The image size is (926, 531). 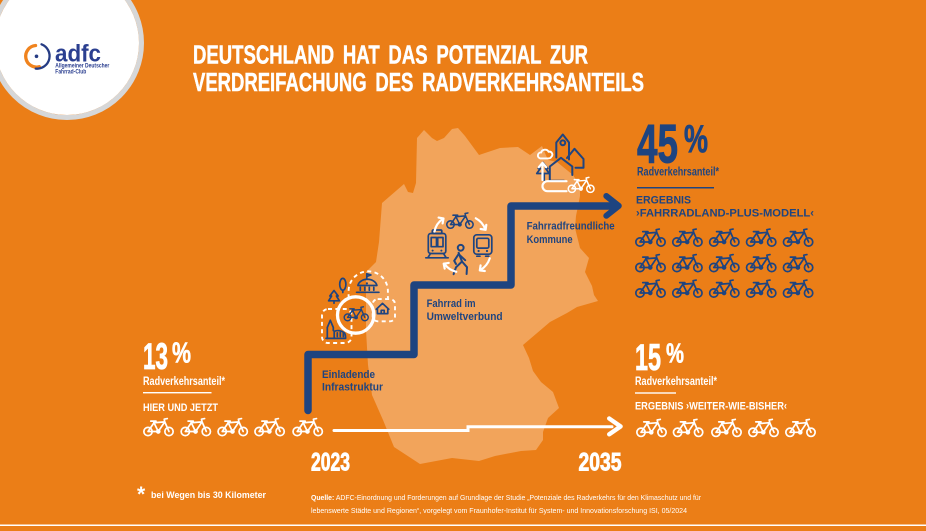 What do you see at coordinates (390, 56) in the screenshot?
I see `svg-text:DEUTSCHLAND HAT DAS POTENZIAL: DEUTSCHLAND HAT DAS POTENZIAL ZUR` at bounding box center [390, 56].